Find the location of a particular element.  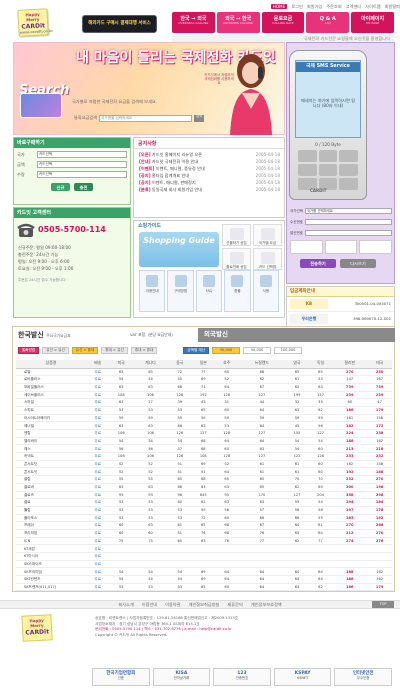

guide-item-use: 사용 is located at coordinates (266, 291).